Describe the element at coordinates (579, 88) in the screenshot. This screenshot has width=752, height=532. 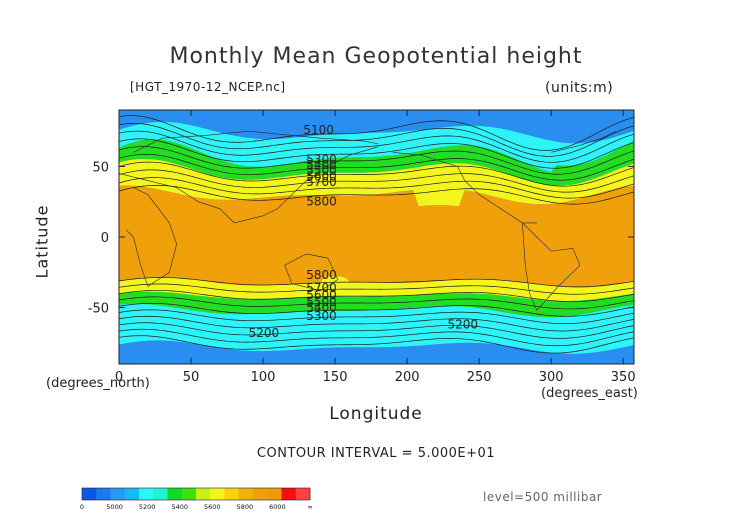
I see `units-label: (units:m)` at that location.